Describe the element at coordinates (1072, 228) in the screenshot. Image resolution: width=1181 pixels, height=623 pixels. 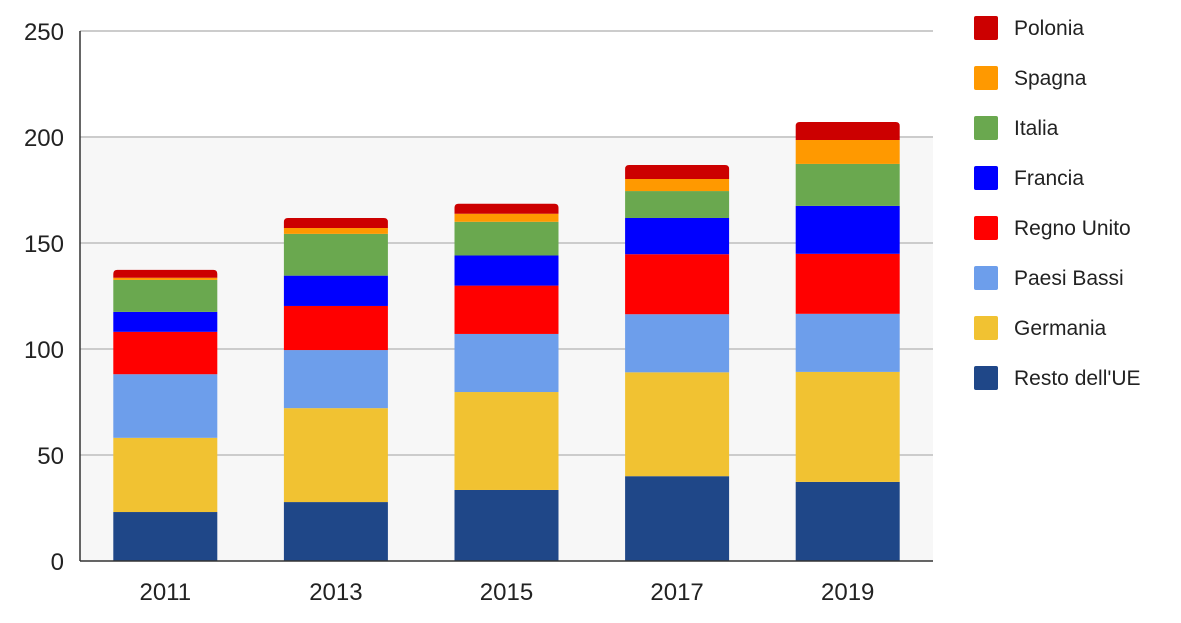
I see `legend-label: Regno Unito` at that location.